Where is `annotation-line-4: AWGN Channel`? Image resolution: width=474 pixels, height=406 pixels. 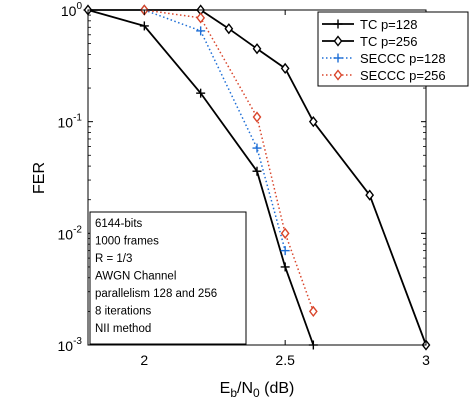 annotation-line-4: AWGN Channel is located at coordinates (135, 277).